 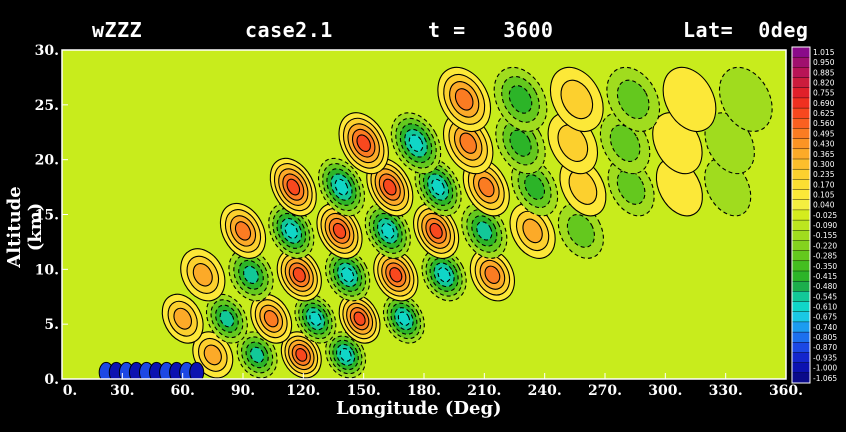 I want to click on x-tick-label: 30., so click(x=122, y=391).